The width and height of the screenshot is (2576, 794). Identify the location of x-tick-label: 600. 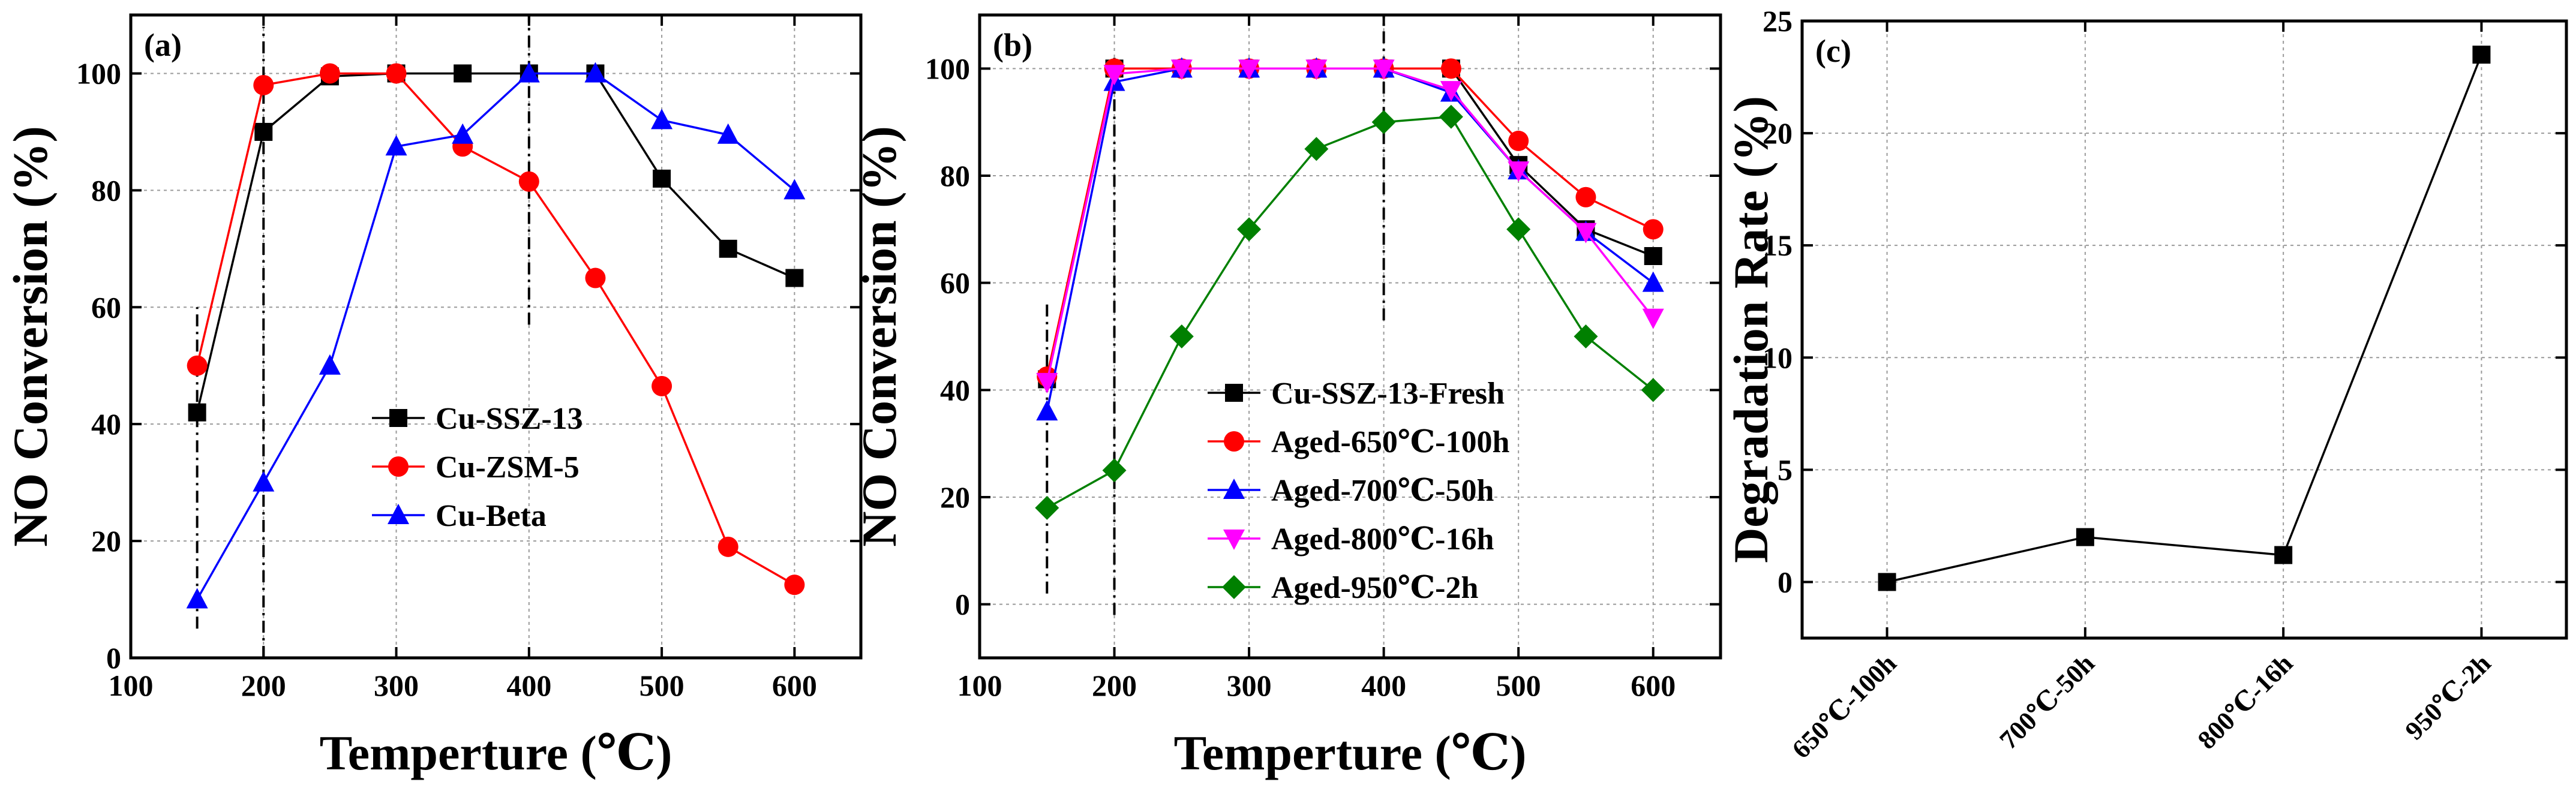
(1654, 685).